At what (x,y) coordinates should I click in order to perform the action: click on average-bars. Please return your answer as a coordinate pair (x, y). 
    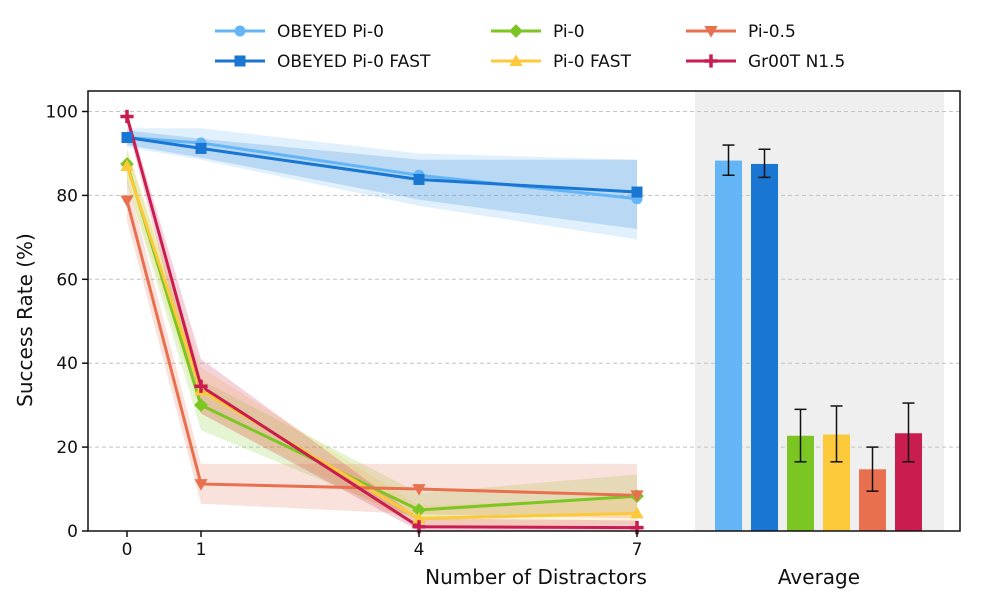
    Looking at the image, I should click on (818, 338).